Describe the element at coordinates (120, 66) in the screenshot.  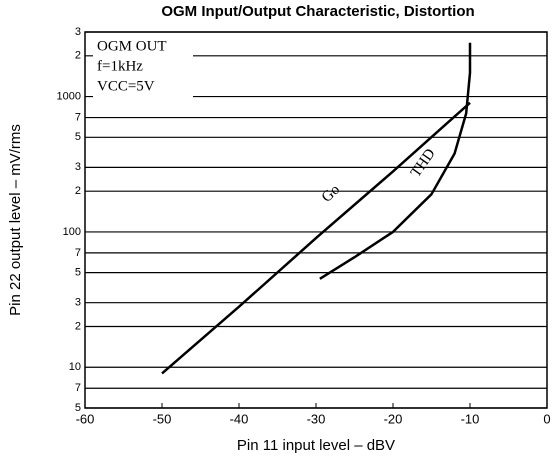
I see `annotation: f=1kHz` at that location.